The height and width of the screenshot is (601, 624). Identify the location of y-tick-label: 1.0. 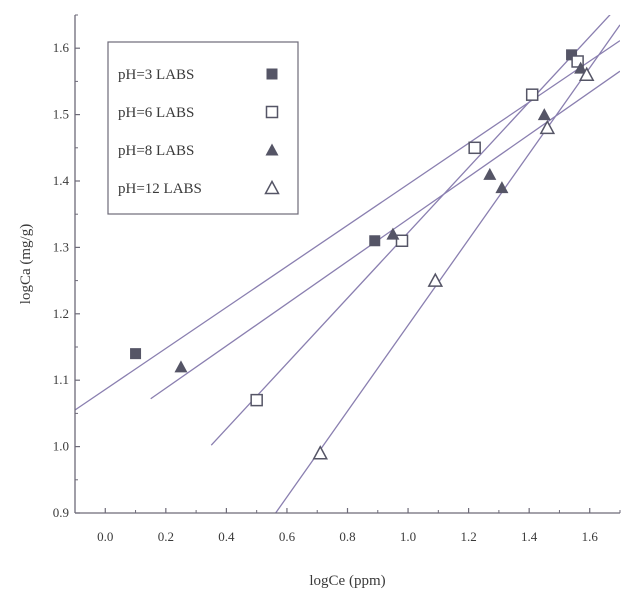
(61, 446).